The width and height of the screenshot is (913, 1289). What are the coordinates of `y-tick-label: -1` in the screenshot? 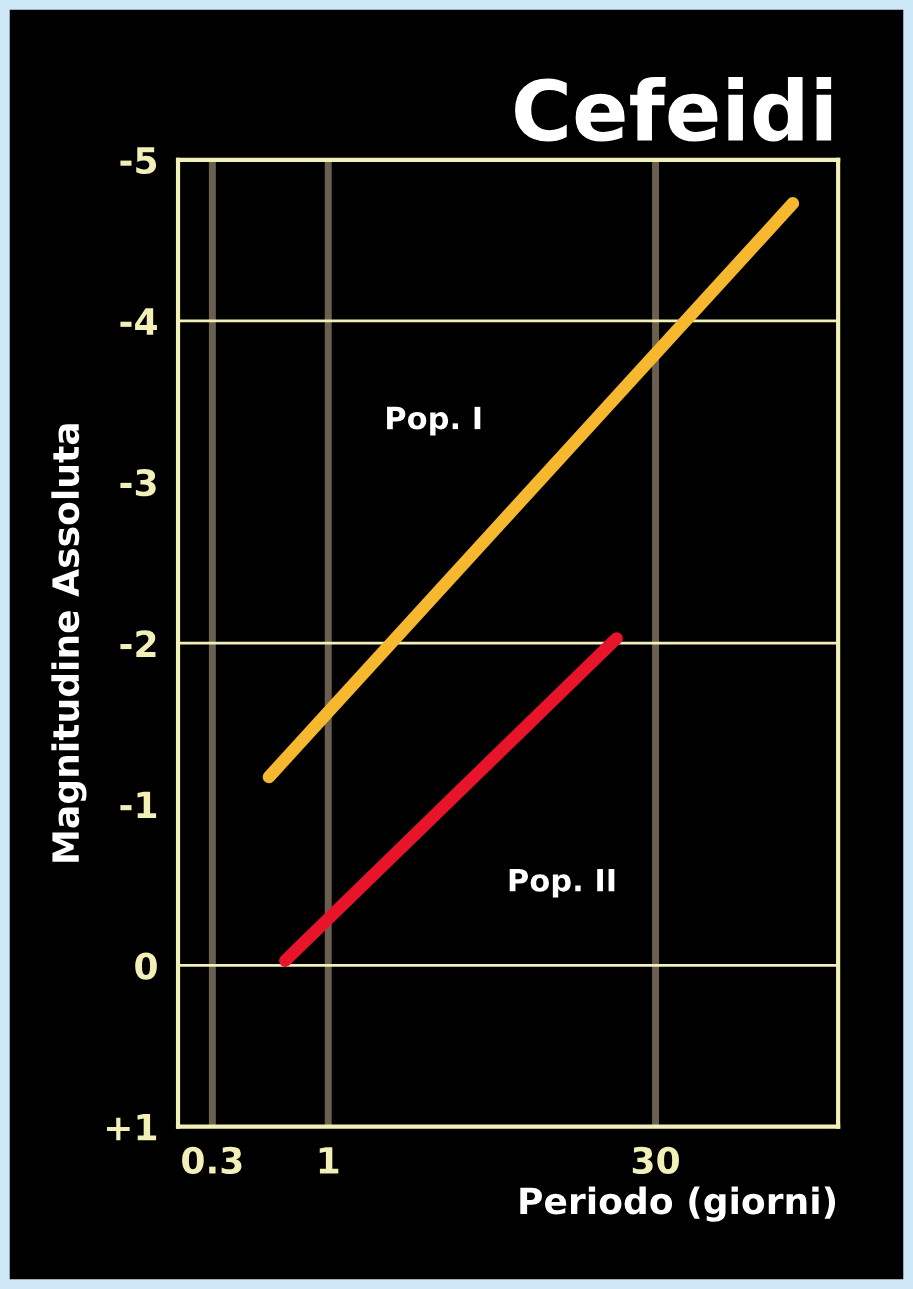 It's located at (138, 805).